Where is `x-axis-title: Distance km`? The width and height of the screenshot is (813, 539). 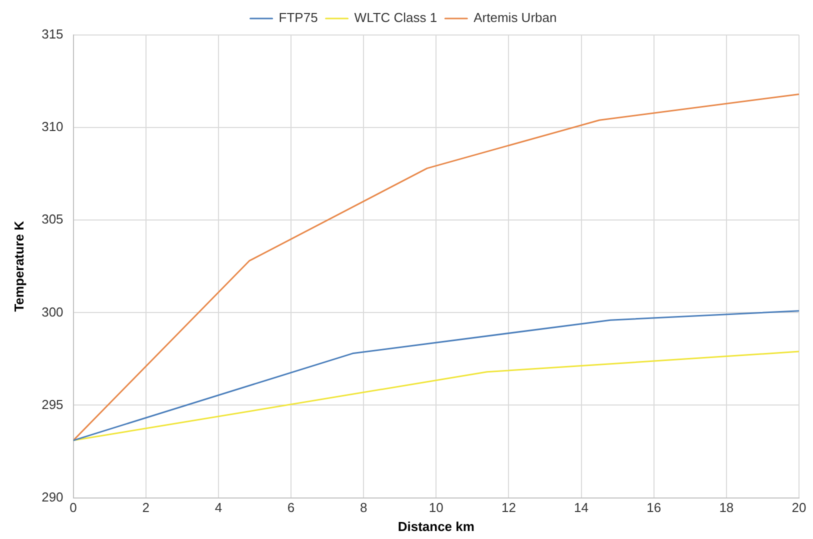 x-axis-title: Distance km is located at coordinates (436, 526).